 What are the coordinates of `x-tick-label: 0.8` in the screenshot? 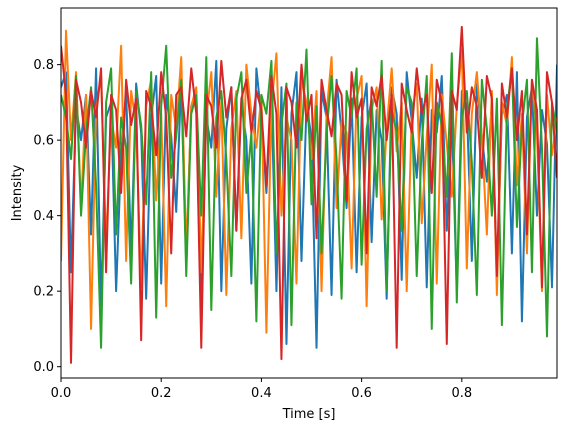 It's located at (461, 393).